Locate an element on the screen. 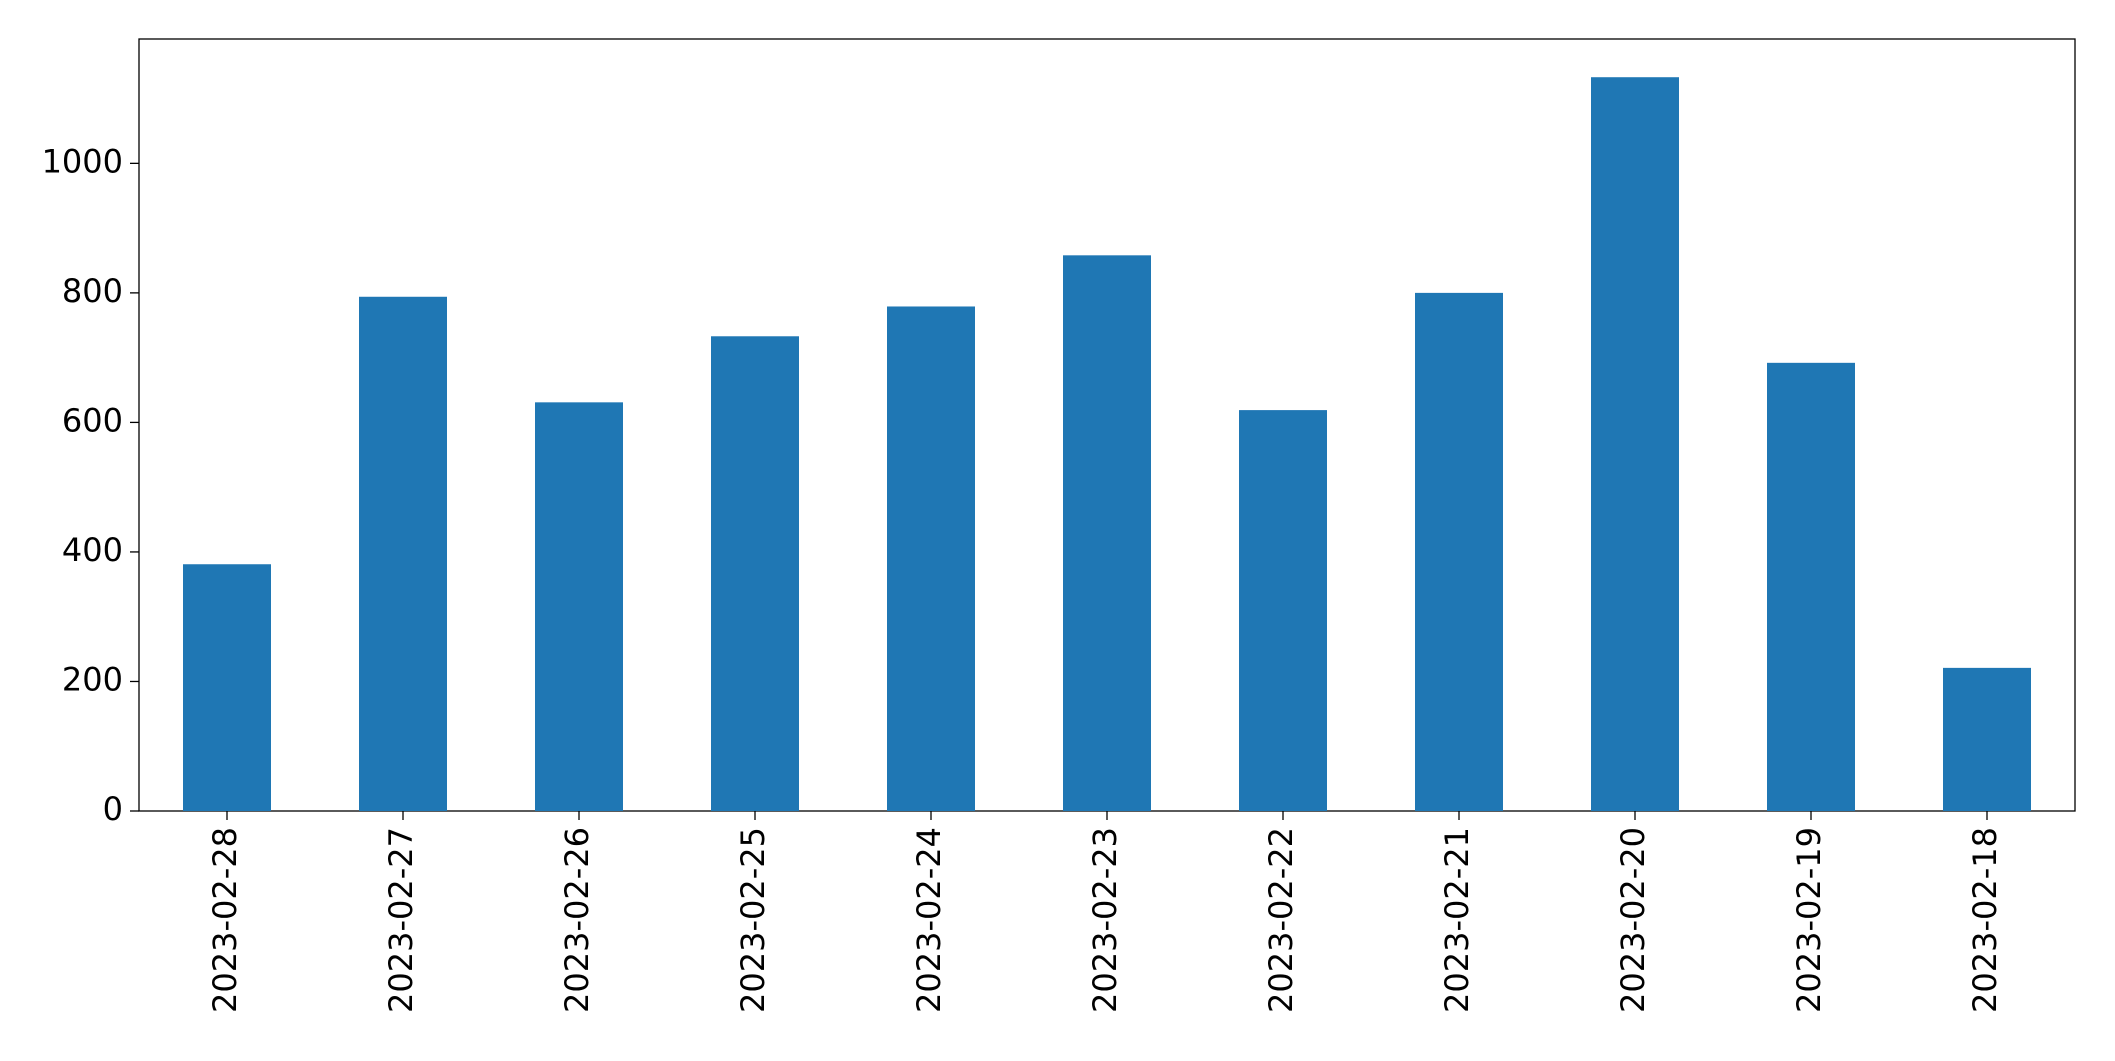 The width and height of the screenshot is (2115, 1061). x-tick-label: 2023-02-22 is located at coordinates (1281, 920).